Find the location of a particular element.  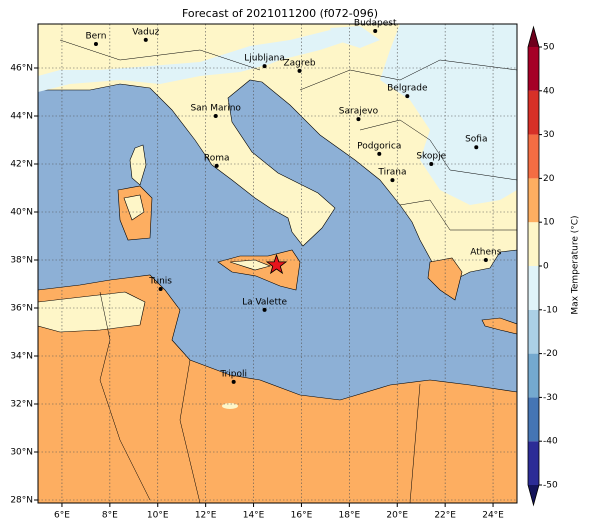

y-tick-label: 28°N is located at coordinates (21, 500).